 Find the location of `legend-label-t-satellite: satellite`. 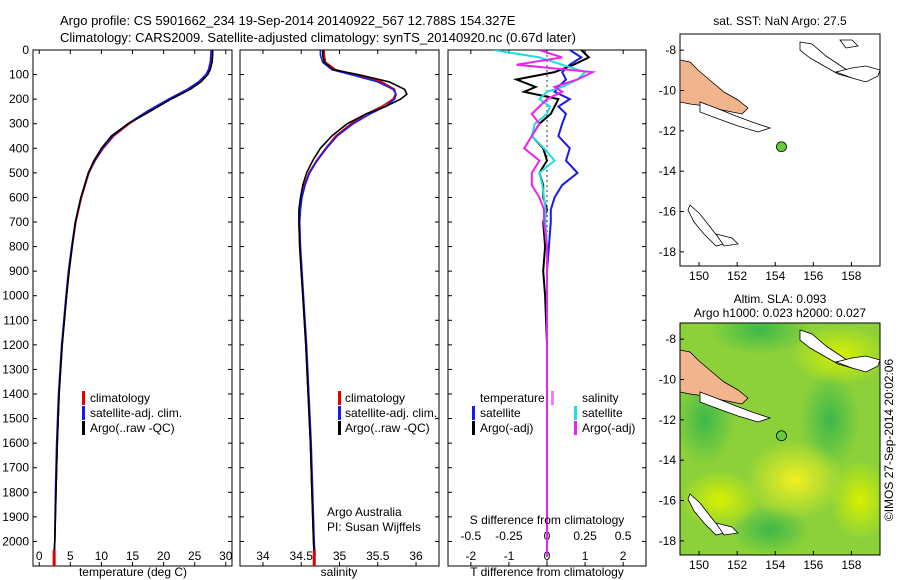

legend-label-t-satellite: satellite is located at coordinates (500, 413).